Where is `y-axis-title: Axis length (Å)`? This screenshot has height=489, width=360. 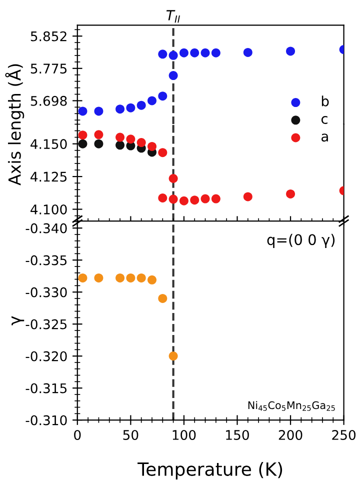 y-axis-title: Axis length (Å) is located at coordinates (14, 125).